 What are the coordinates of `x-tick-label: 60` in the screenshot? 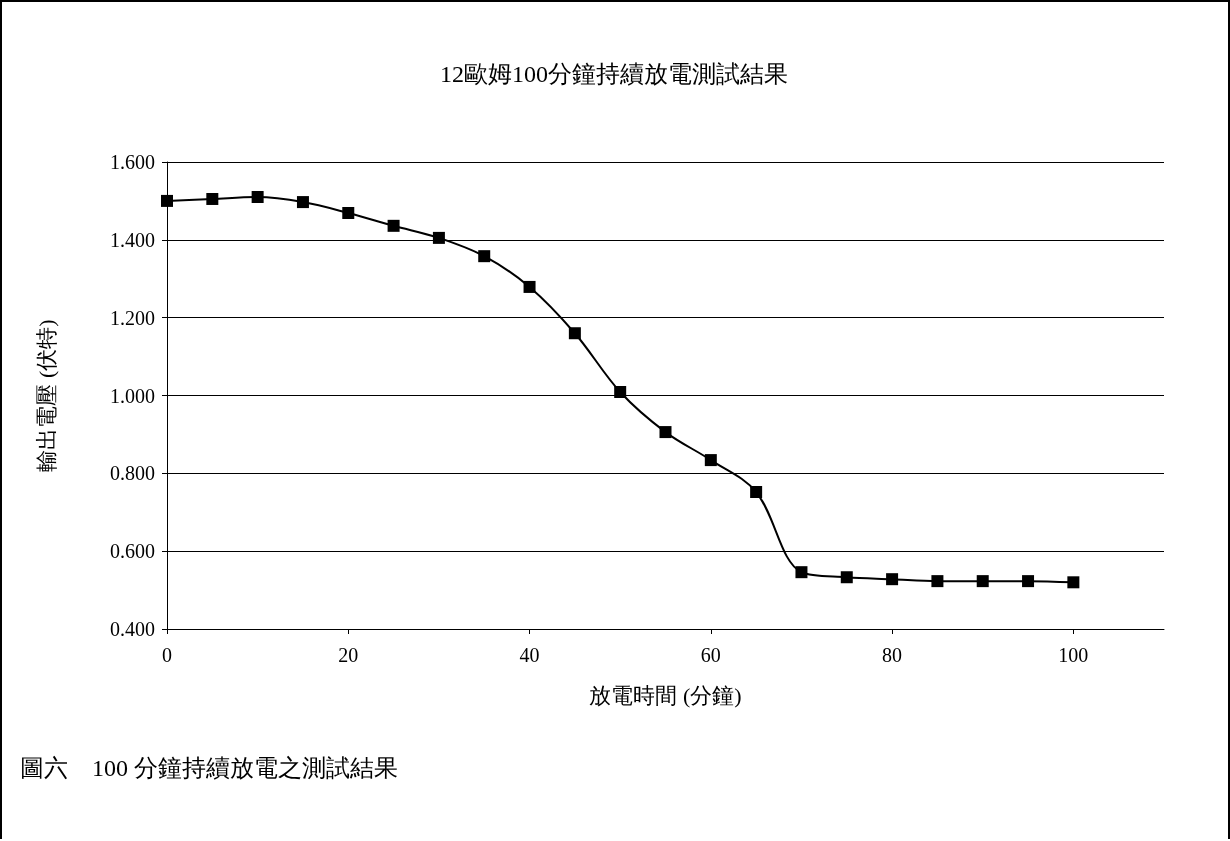 It's located at (710, 655).